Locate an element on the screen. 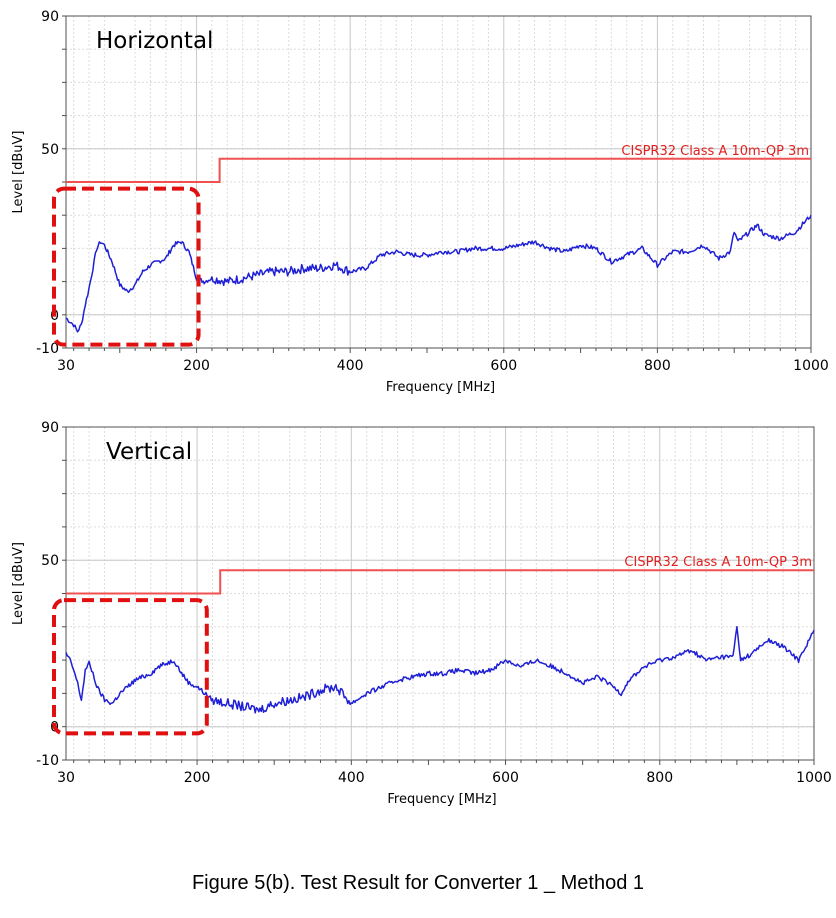 The height and width of the screenshot is (918, 836). panel-title: Vertical is located at coordinates (149, 452).